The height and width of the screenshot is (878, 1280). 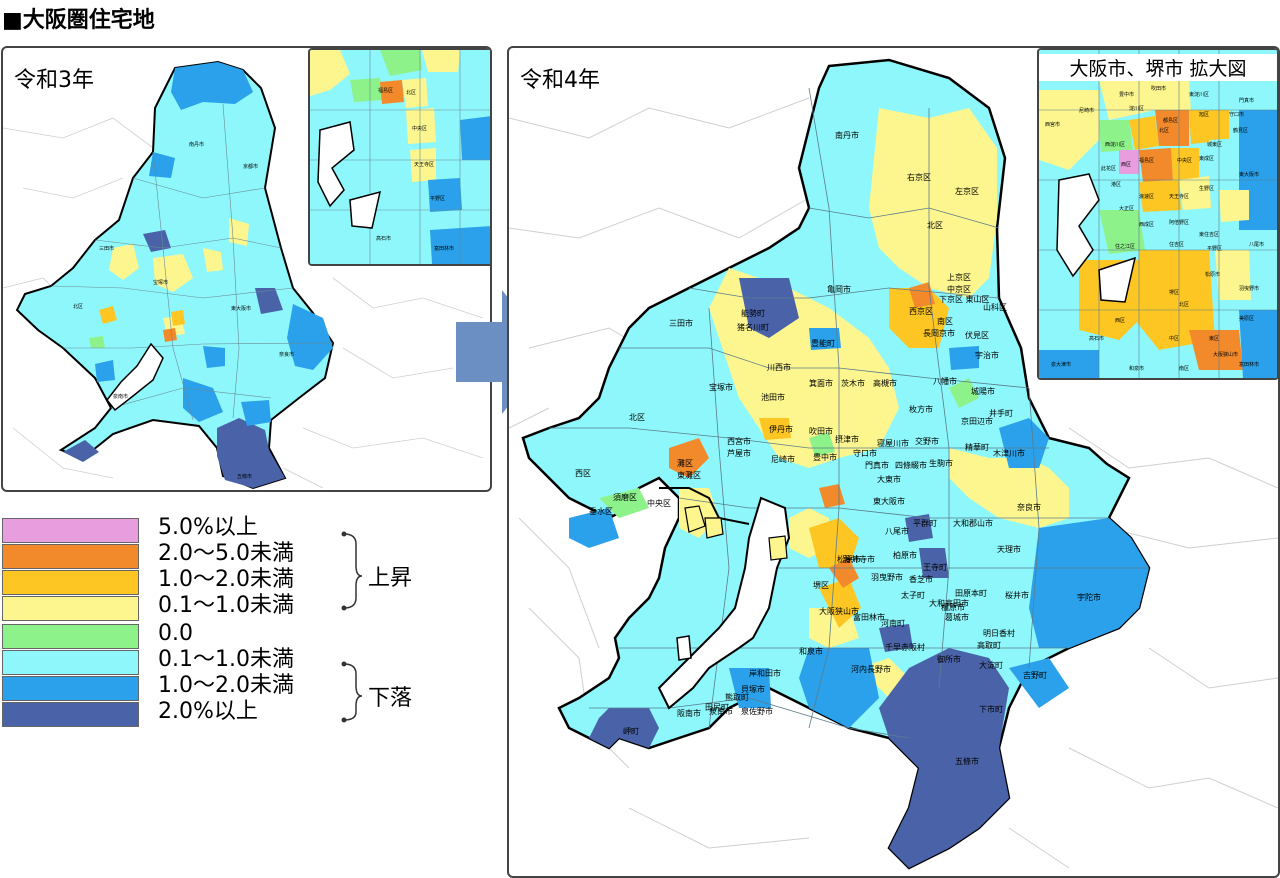 I want to click on svg-text: 此花区, so click(x=1108, y=168).